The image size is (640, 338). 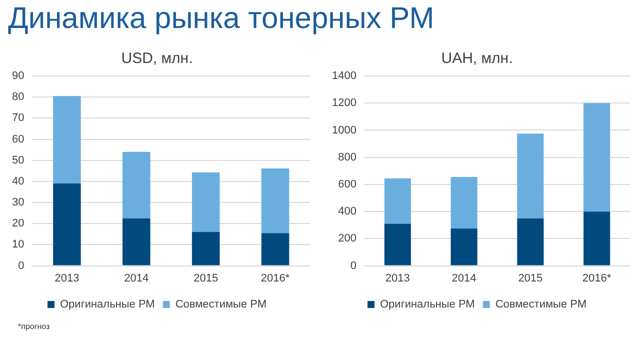 What do you see at coordinates (18, 202) in the screenshot?
I see `y-tick-label: 30` at bounding box center [18, 202].